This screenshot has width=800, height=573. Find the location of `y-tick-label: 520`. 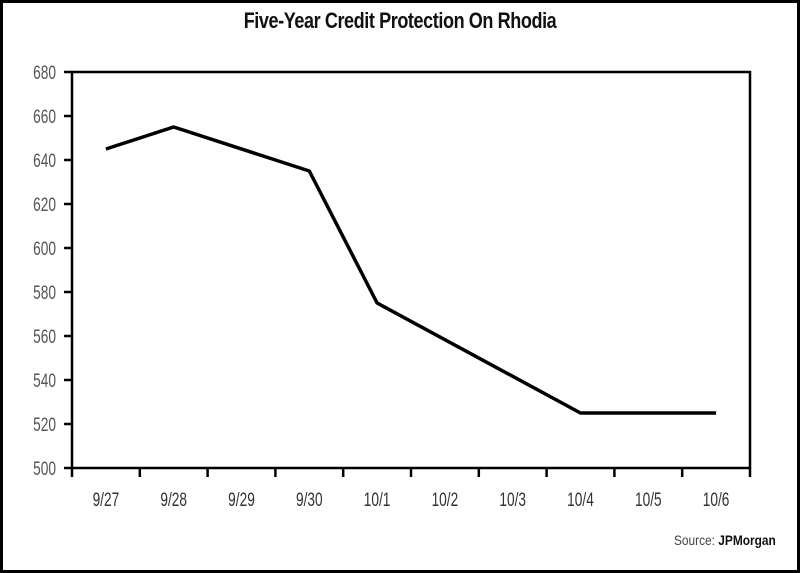

y-tick-label: 520 is located at coordinates (44, 425).